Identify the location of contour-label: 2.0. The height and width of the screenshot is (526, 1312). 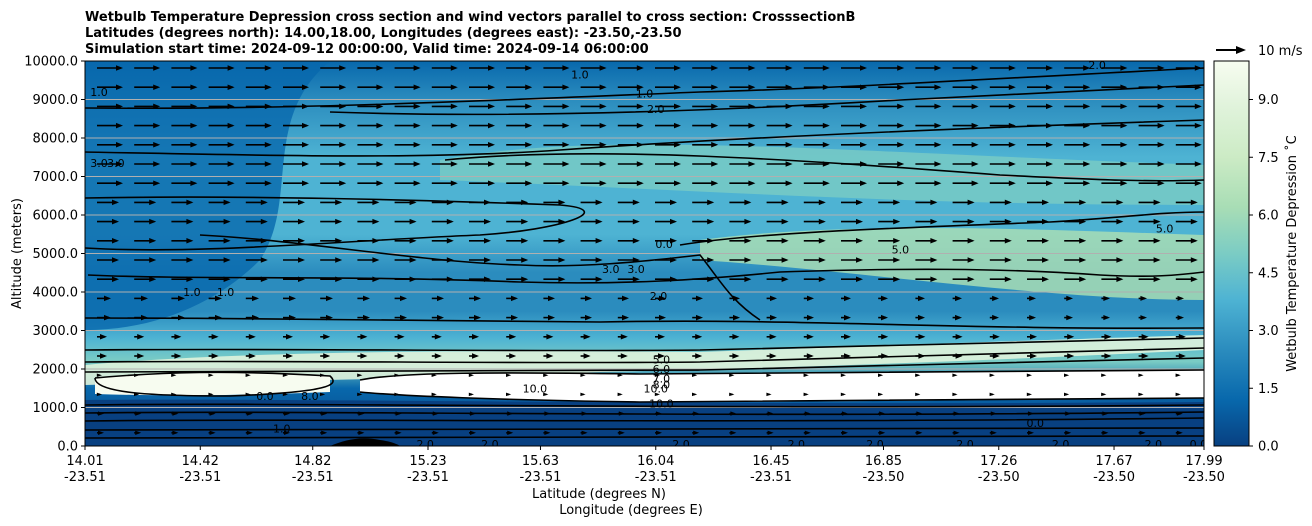
(656, 109).